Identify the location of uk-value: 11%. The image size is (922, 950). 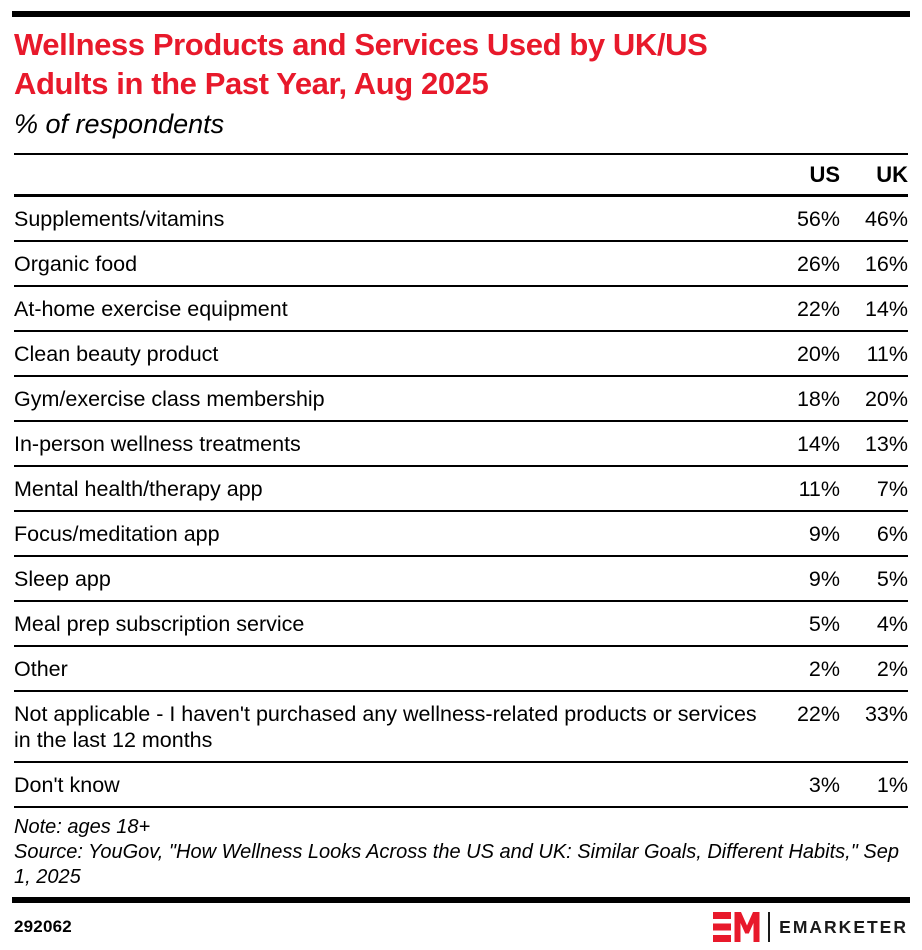
(874, 354).